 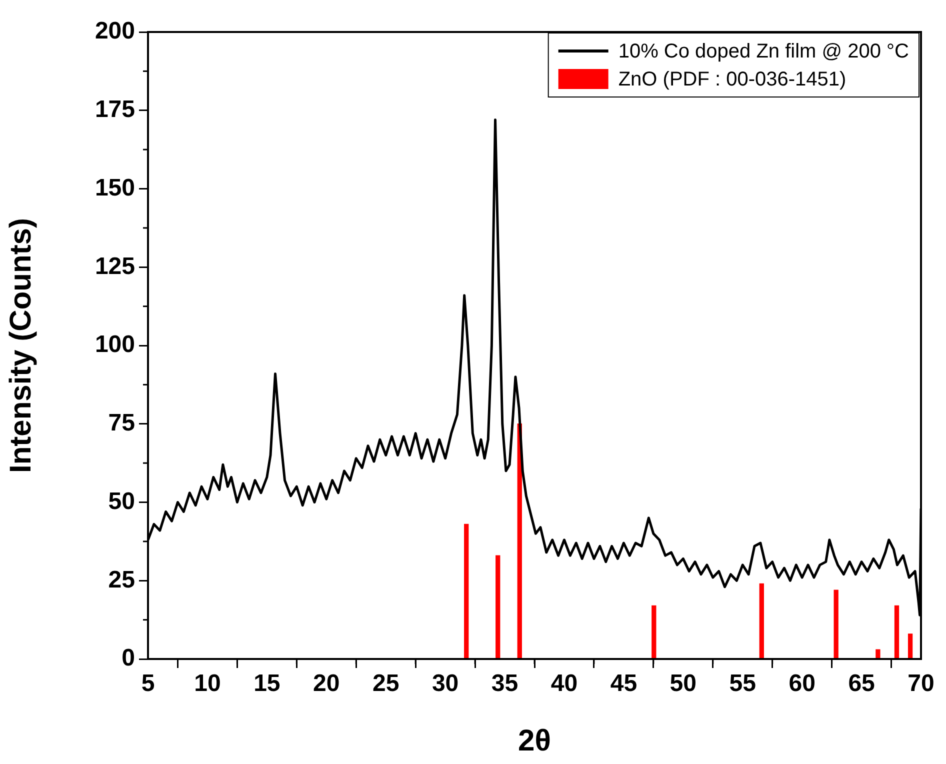 What do you see at coordinates (742, 684) in the screenshot?
I see `x-tick-label: 55` at bounding box center [742, 684].